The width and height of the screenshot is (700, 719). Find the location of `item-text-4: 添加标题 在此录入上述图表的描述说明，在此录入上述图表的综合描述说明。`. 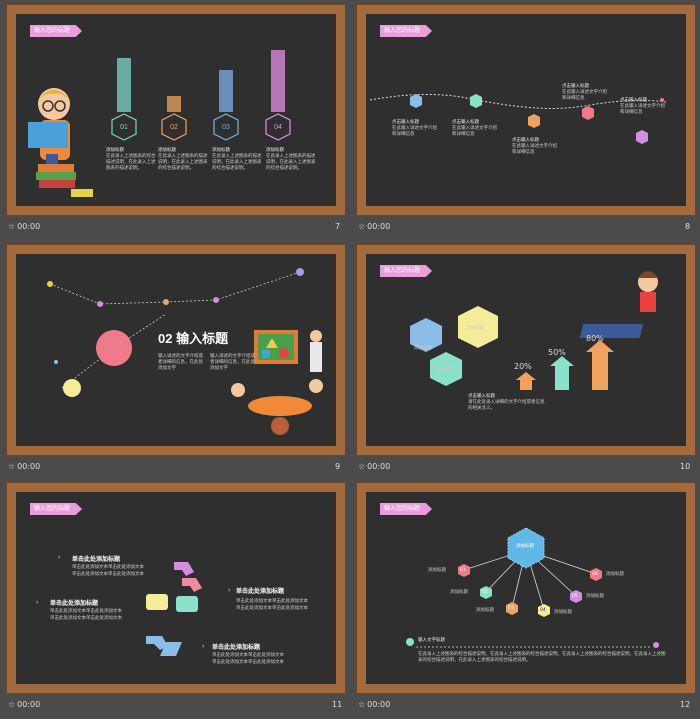

item-text-4: 添加标题 在此录入上述图表的描述说明，在此录入上述图表的综合描述说明。 is located at coordinates (291, 159).